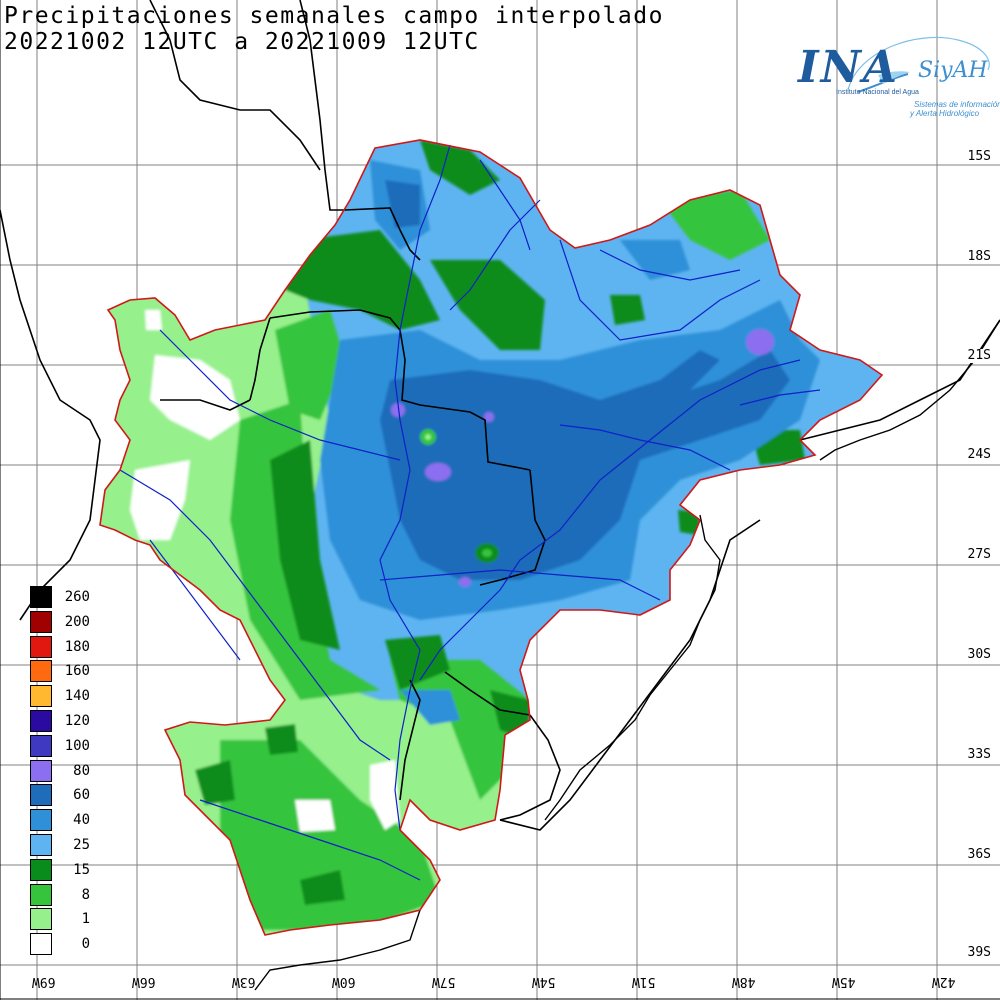 This screenshot has height=1000, width=1000. What do you see at coordinates (81, 770) in the screenshot?
I see `legend-label: 80` at bounding box center [81, 770].